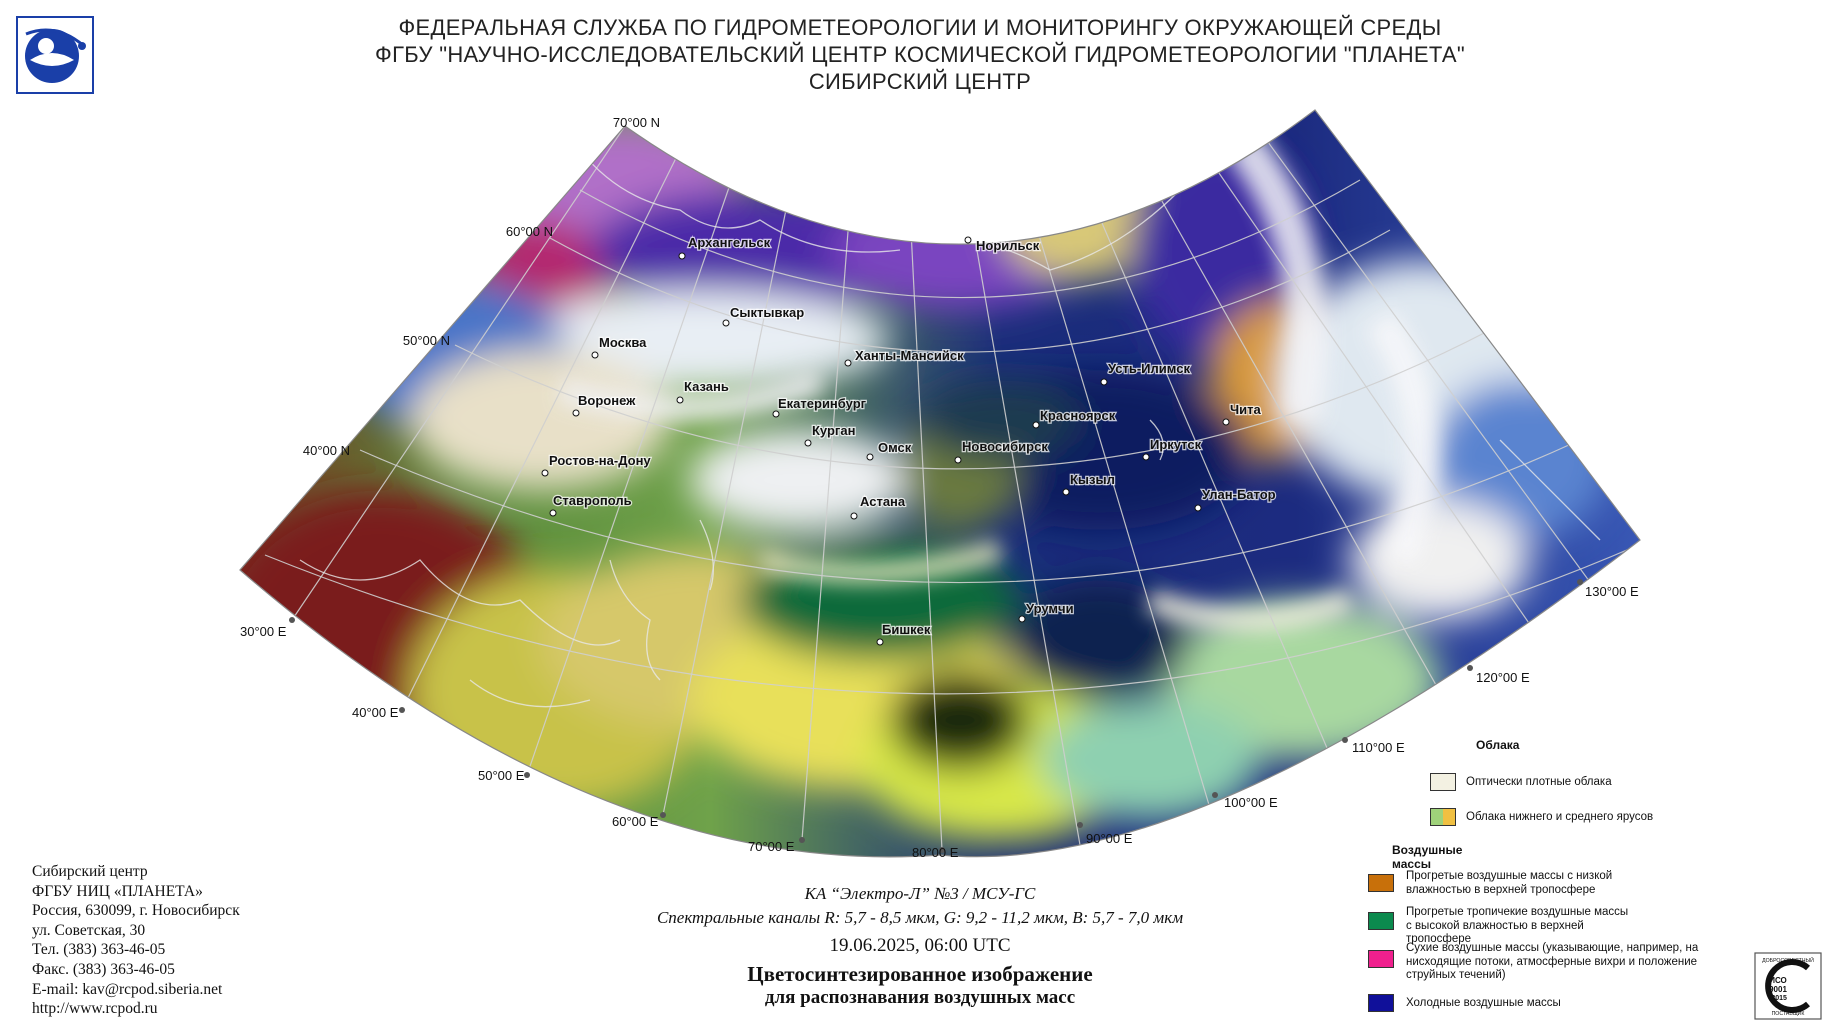  What do you see at coordinates (920, 997) in the screenshot?
I see `caption-title-2: для распознавания воздушных масс` at bounding box center [920, 997].